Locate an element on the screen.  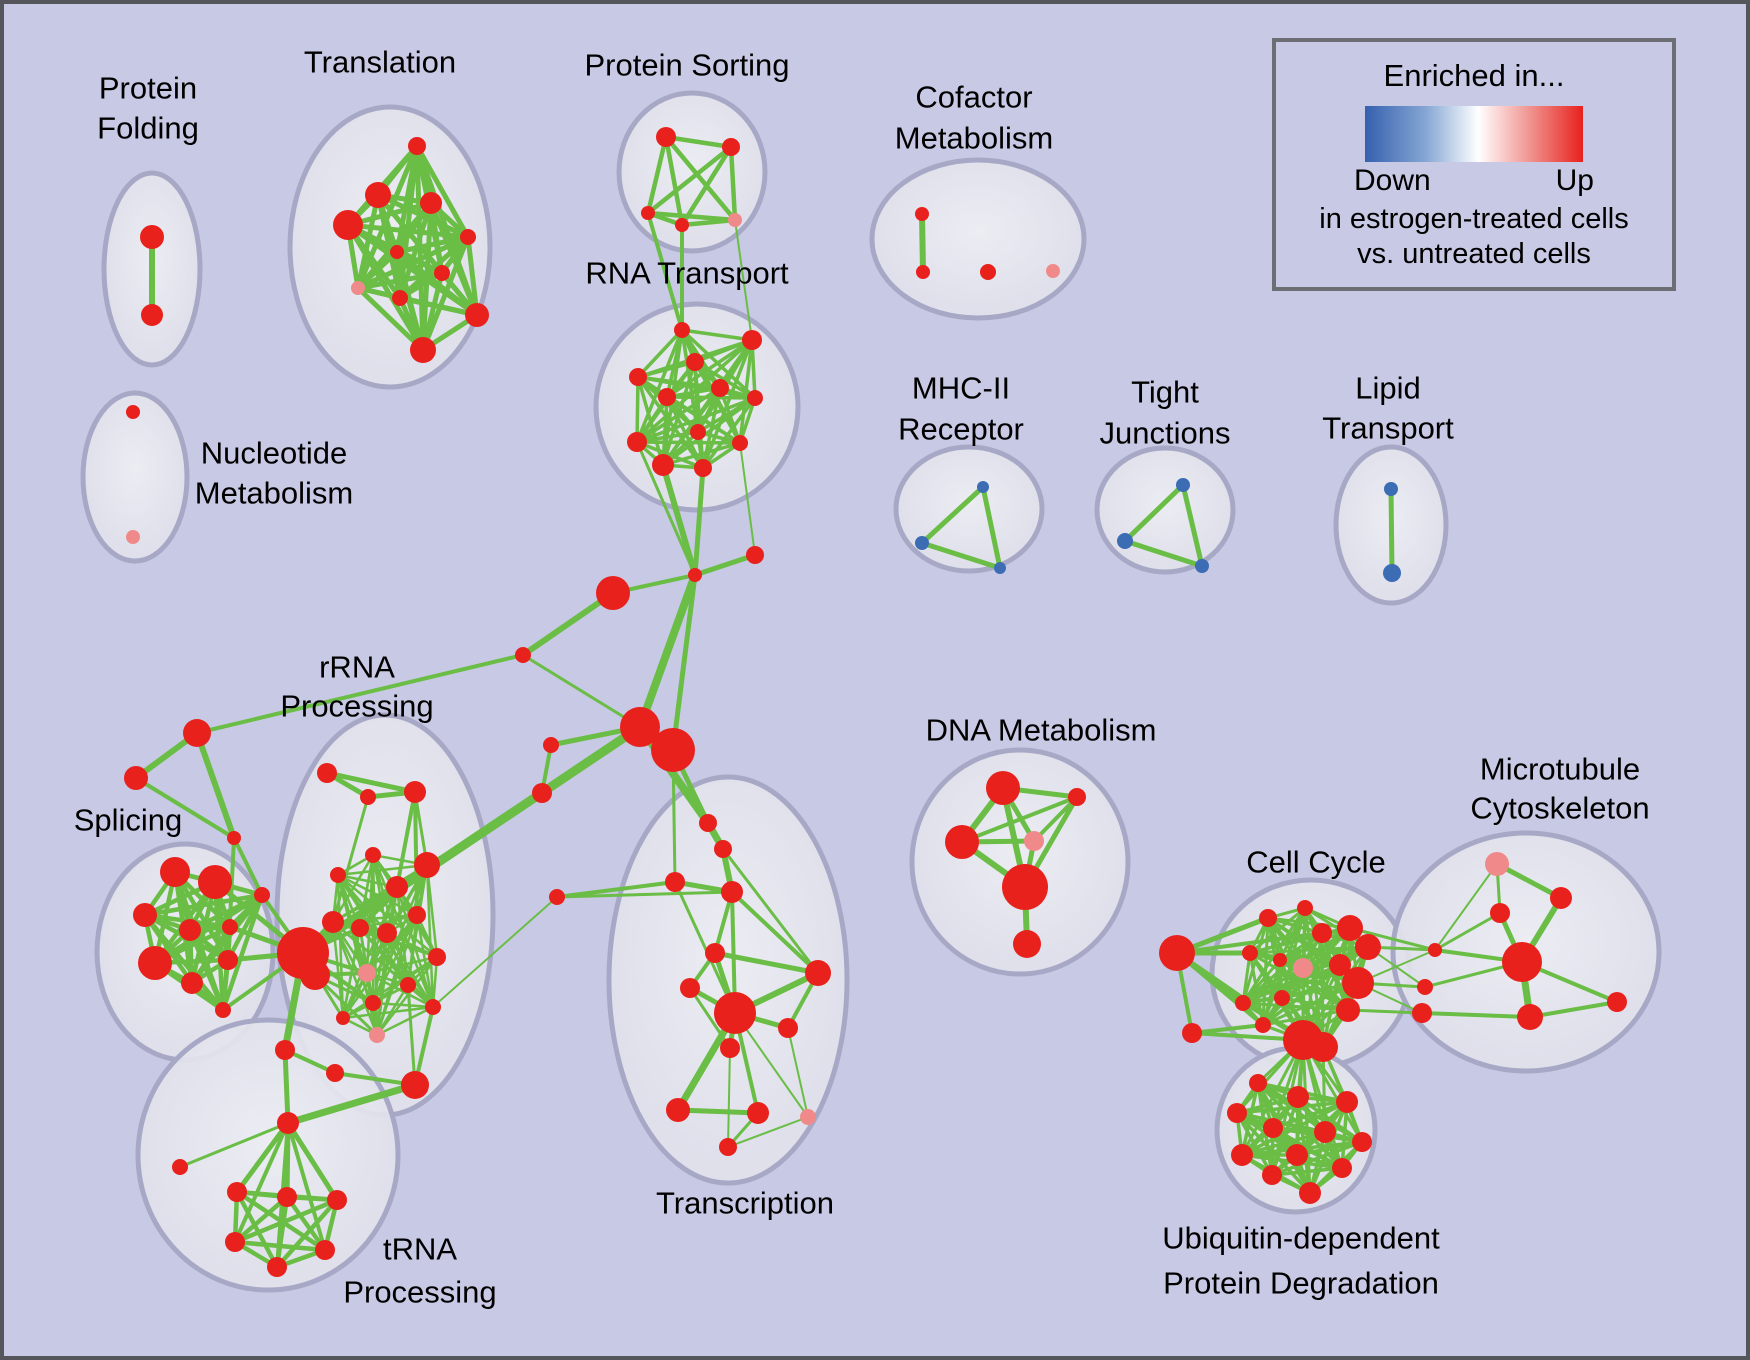
cluster-label-line: RNA Transport is located at coordinates (687, 273).